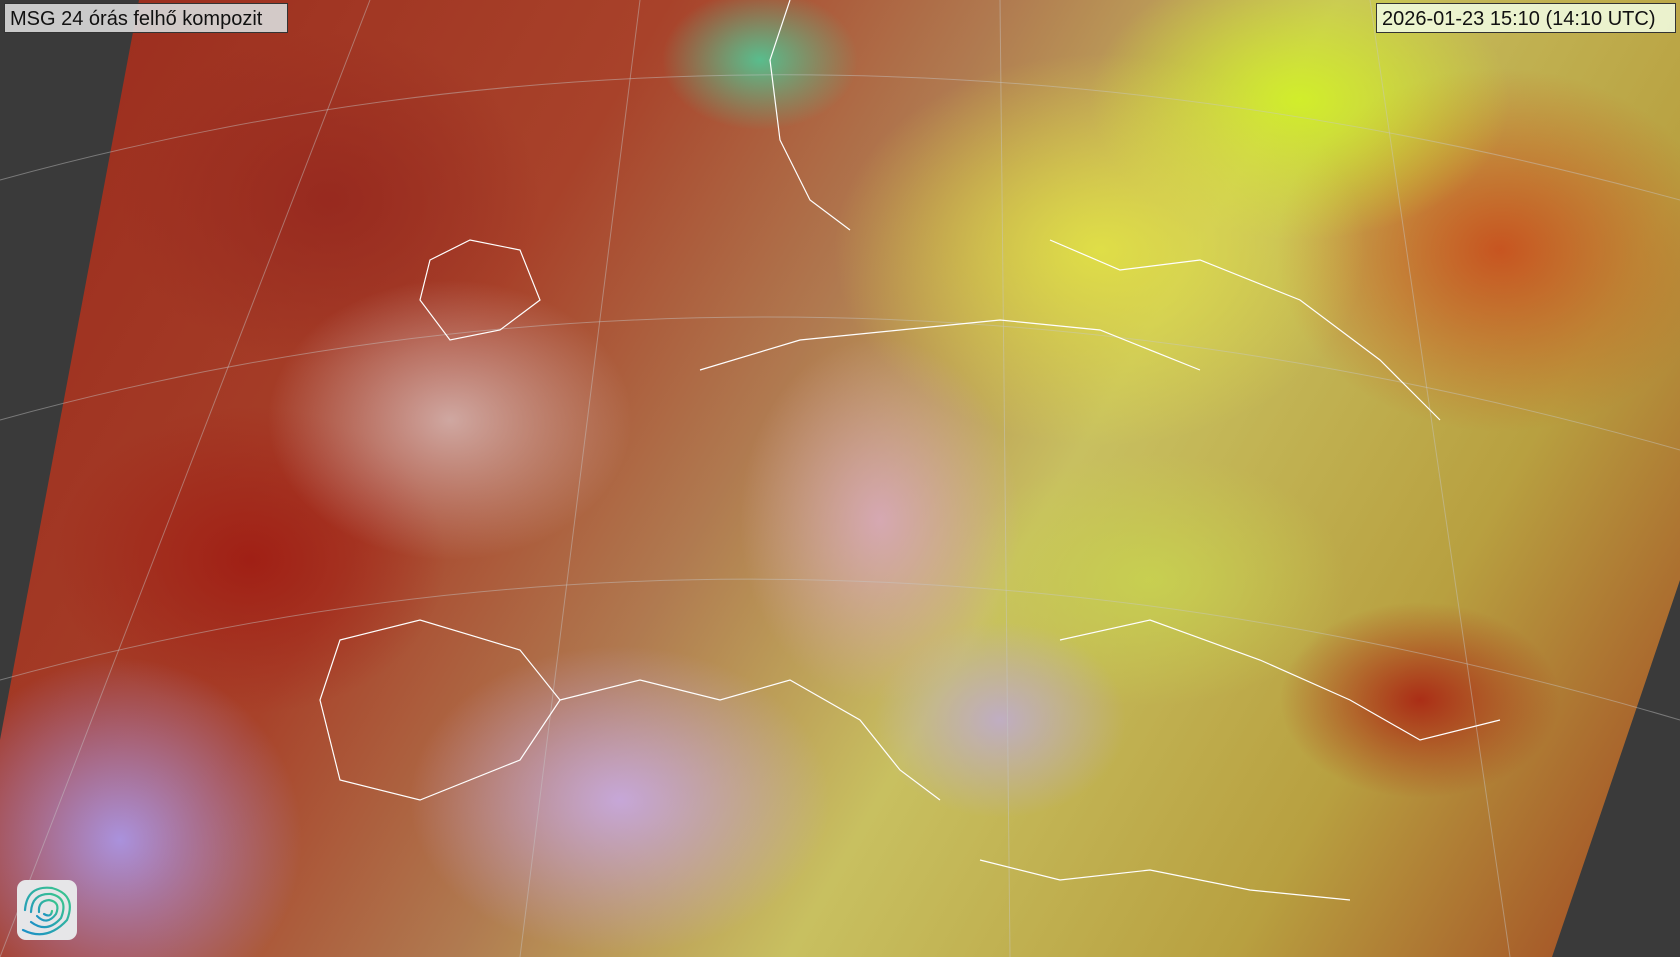  I want to click on product-title: MSG 24 órás felhő kompozit, so click(146, 18).